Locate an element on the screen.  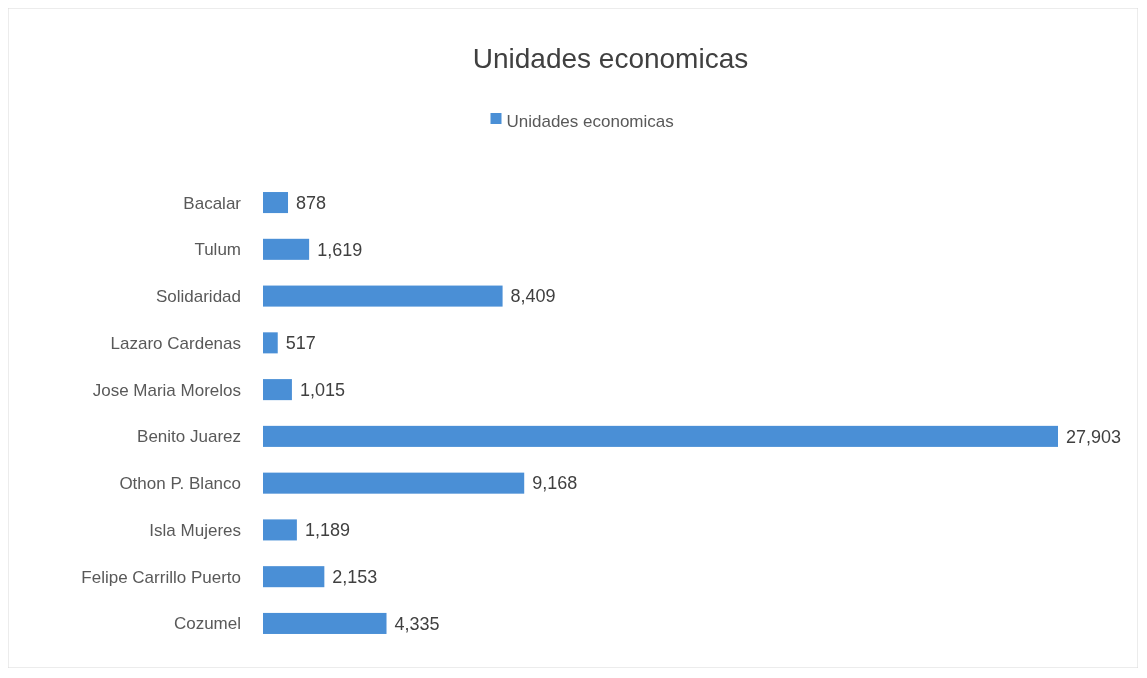
data-label: 1,189 is located at coordinates (327, 530).